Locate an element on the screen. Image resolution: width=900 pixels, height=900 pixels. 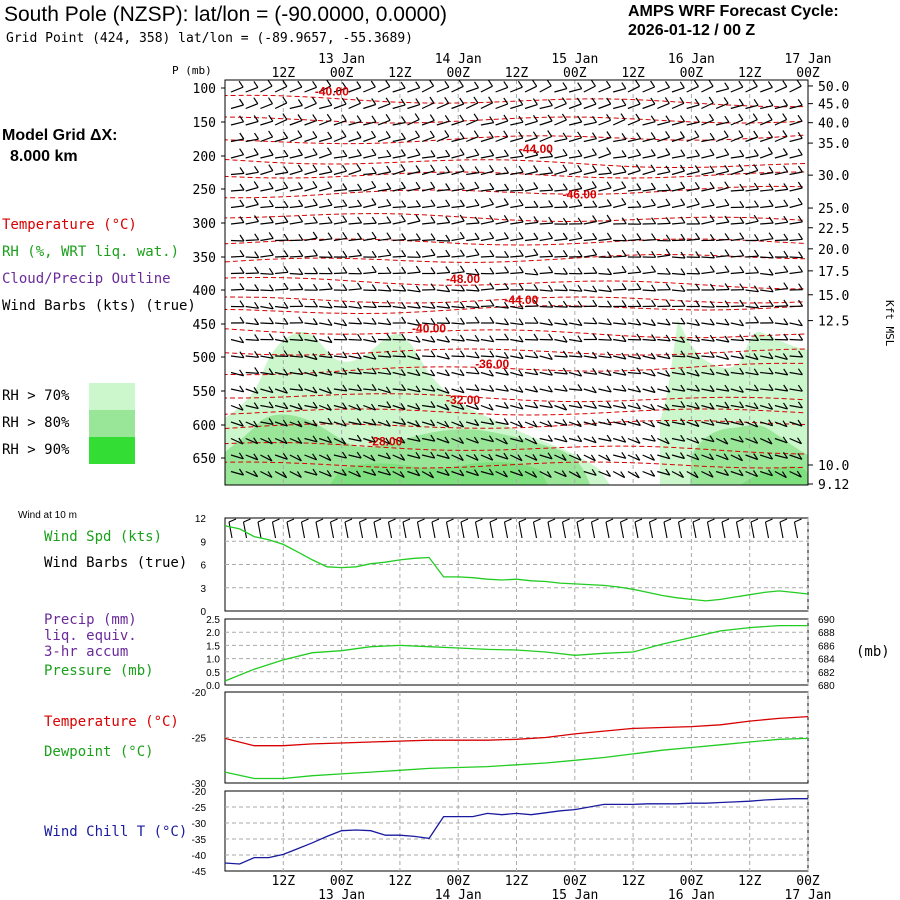
temp-tick--20: -20 is located at coordinates (199, 693).